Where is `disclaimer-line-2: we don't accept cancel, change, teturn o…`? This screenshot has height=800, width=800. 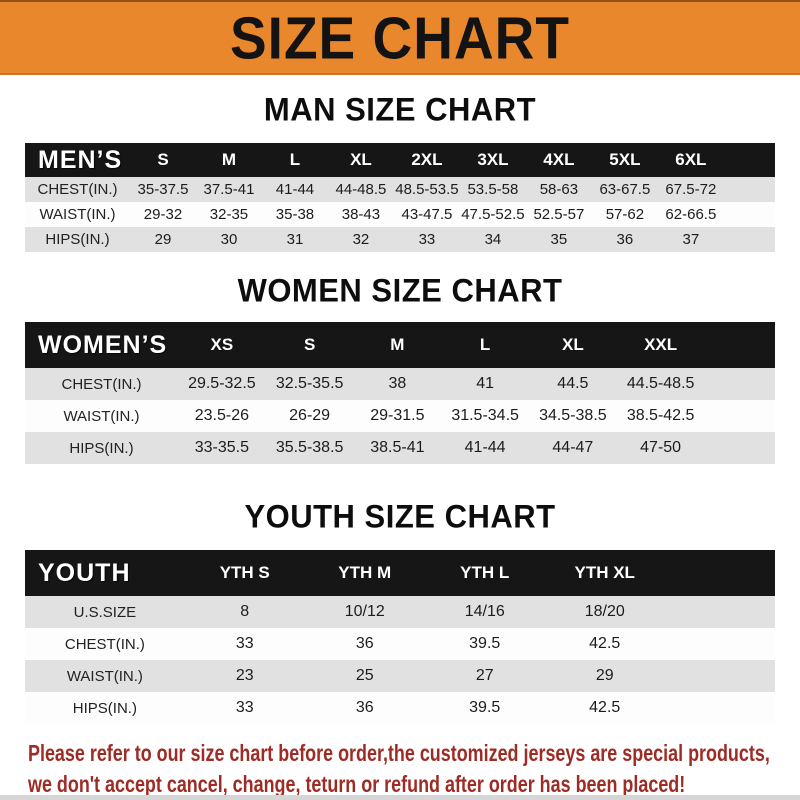 disclaimer-line-2: we don't accept cancel, change, teturn o… is located at coordinates (357, 784).